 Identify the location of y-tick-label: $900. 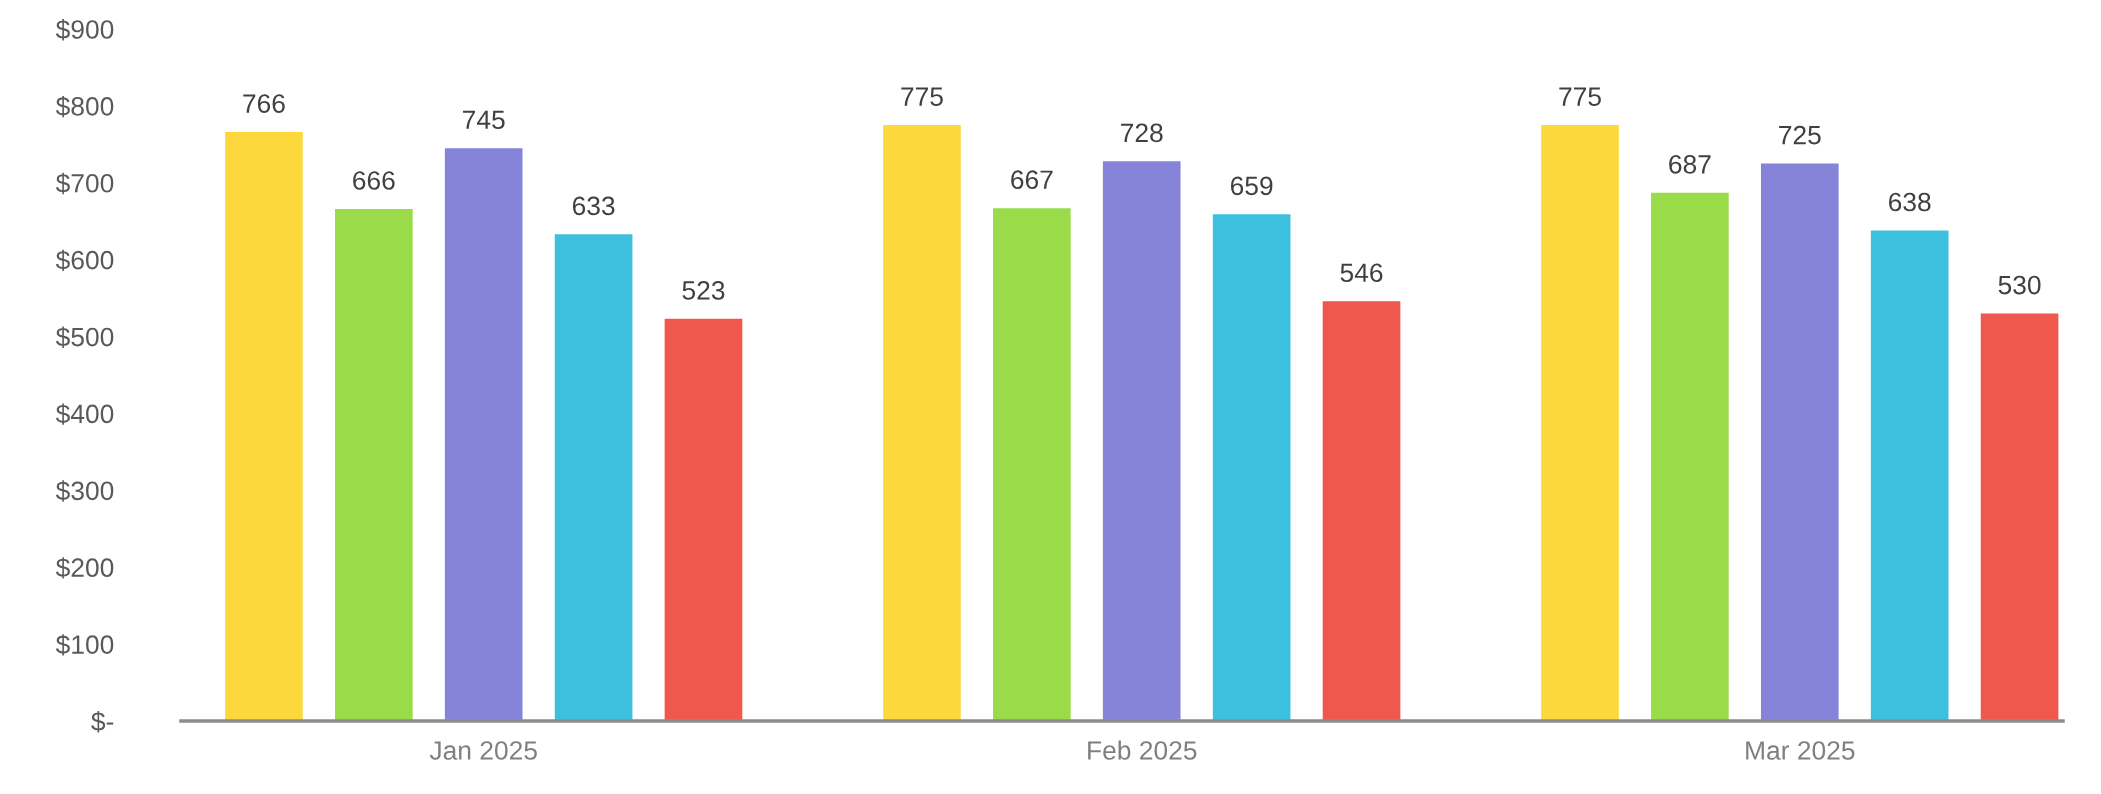
(84, 30).